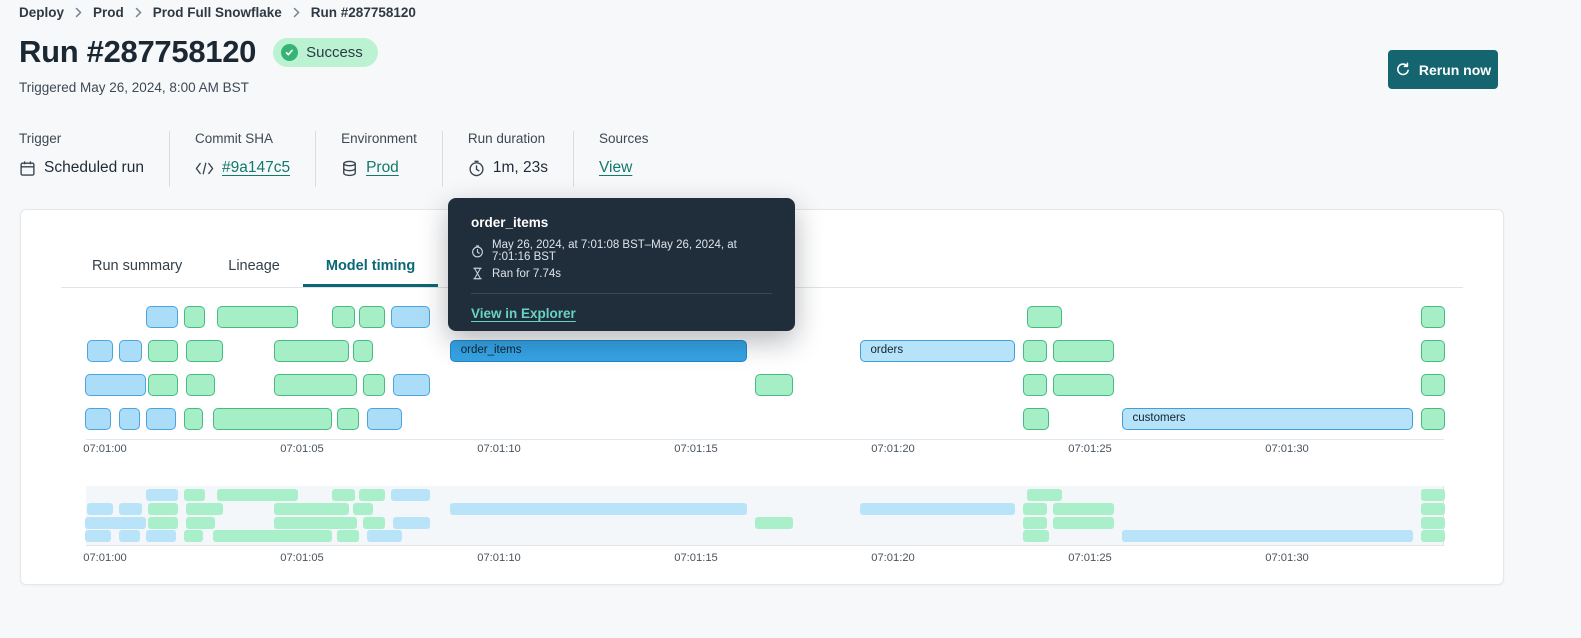 The width and height of the screenshot is (1581, 638). I want to click on meta-environment-label: Environment, so click(379, 138).